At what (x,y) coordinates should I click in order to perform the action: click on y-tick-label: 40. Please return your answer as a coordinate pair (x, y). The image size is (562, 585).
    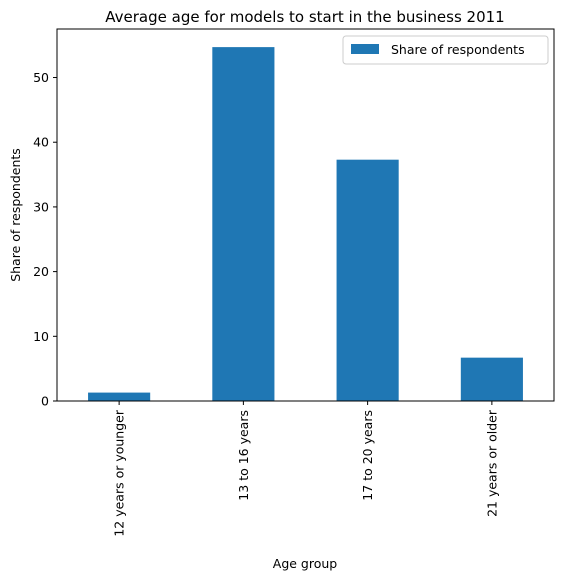
    Looking at the image, I should click on (41, 142).